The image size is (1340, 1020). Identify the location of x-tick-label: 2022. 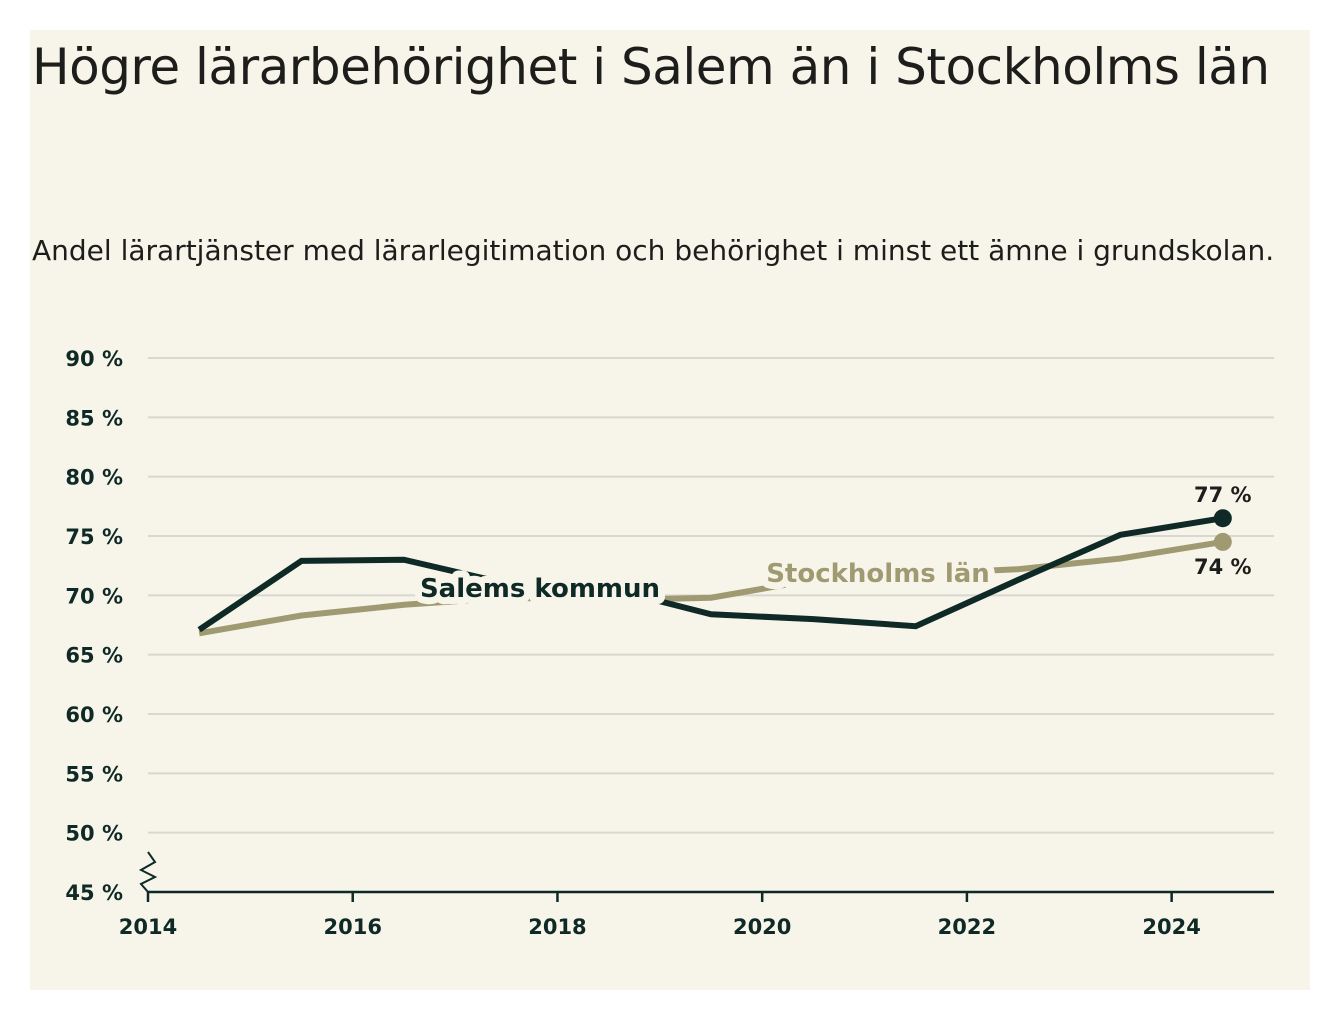
(967, 927).